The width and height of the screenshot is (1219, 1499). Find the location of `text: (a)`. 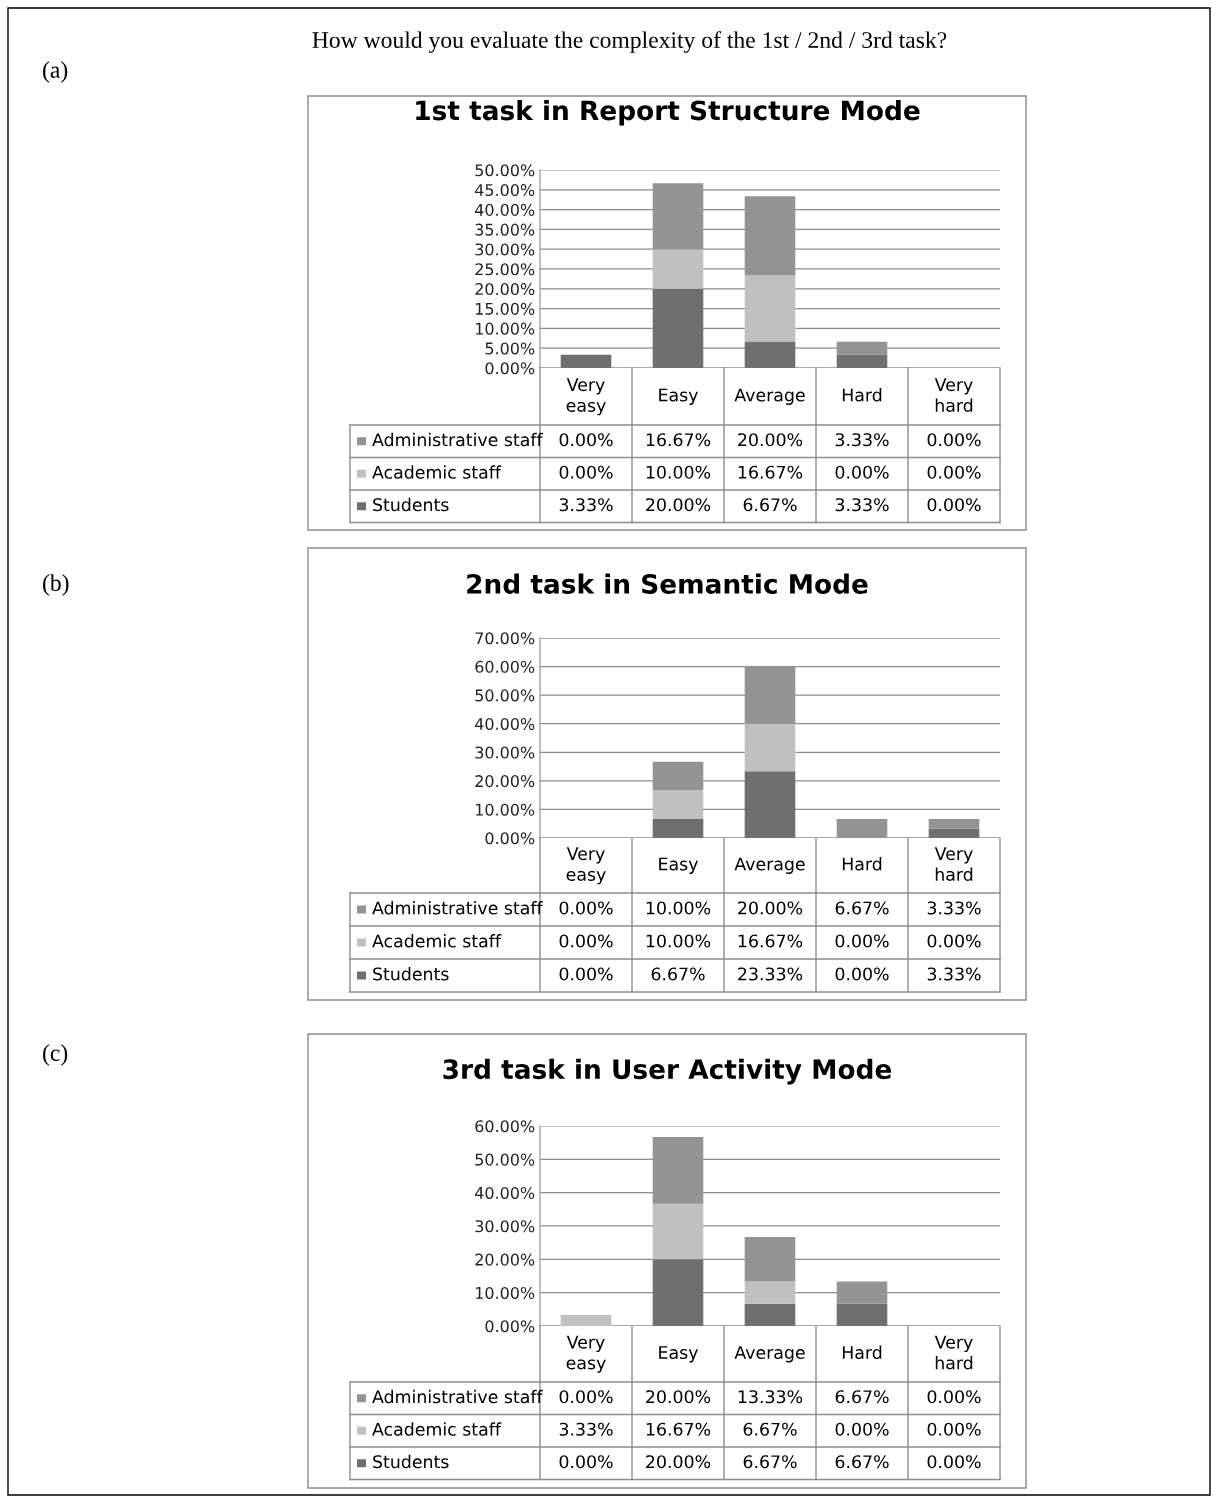

text: (a) is located at coordinates (55, 72).